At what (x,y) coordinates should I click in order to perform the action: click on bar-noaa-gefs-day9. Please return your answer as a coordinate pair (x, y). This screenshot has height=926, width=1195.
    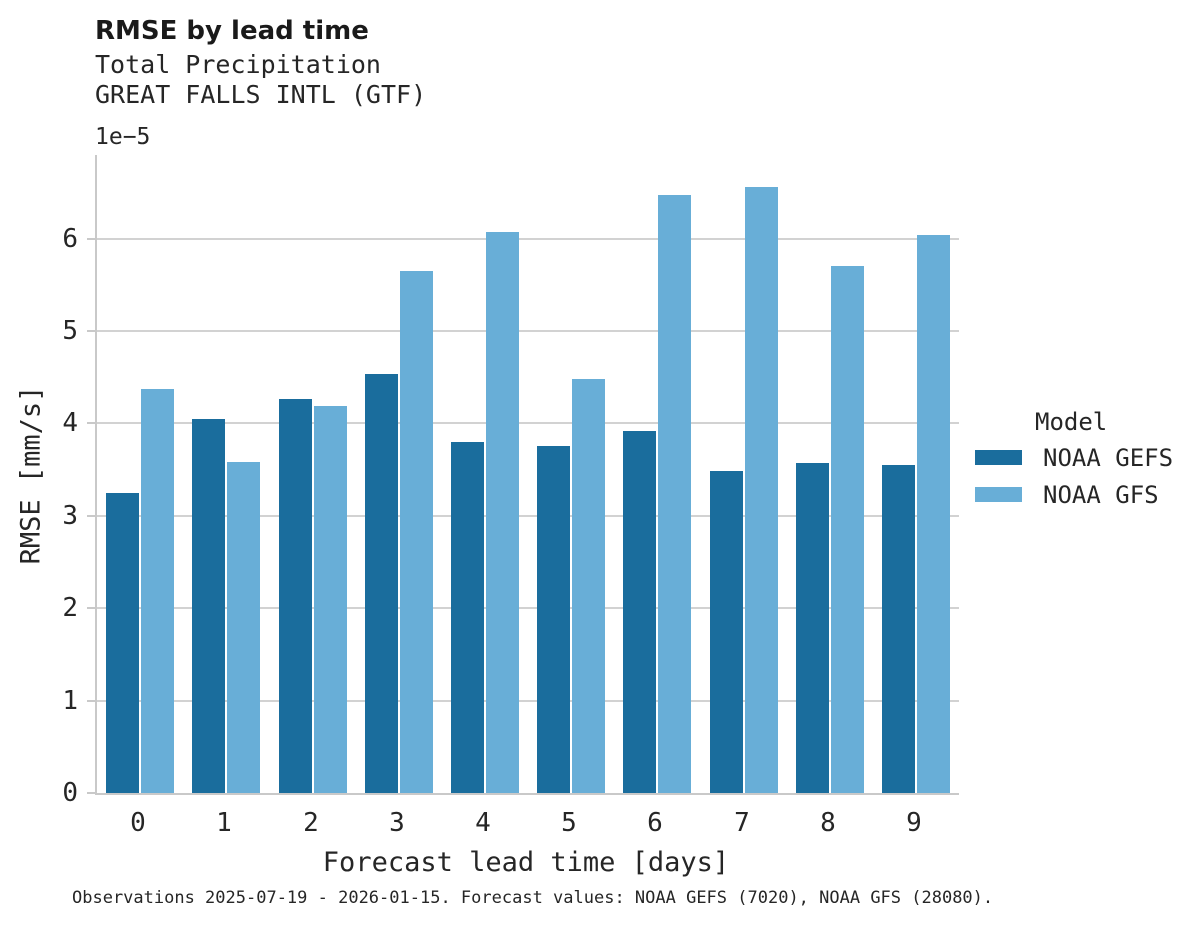
    Looking at the image, I should click on (898, 629).